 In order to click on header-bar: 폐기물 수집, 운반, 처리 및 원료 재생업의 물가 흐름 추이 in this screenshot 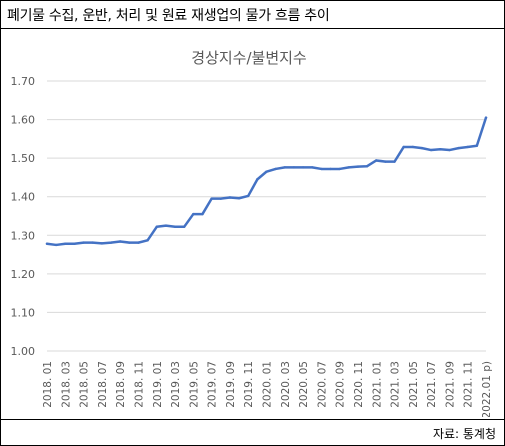, I will do `click(252, 15)`.